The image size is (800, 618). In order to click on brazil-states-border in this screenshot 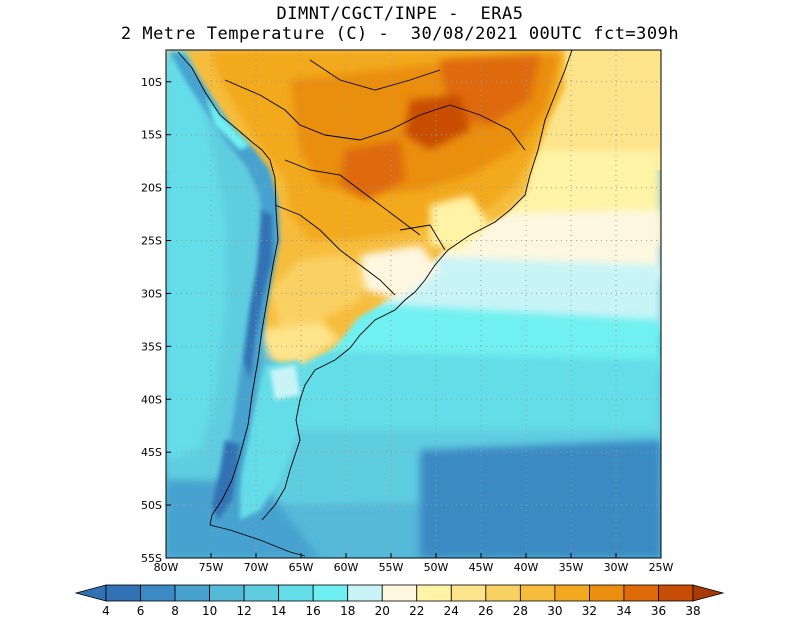, I will do `click(487, 127)`.